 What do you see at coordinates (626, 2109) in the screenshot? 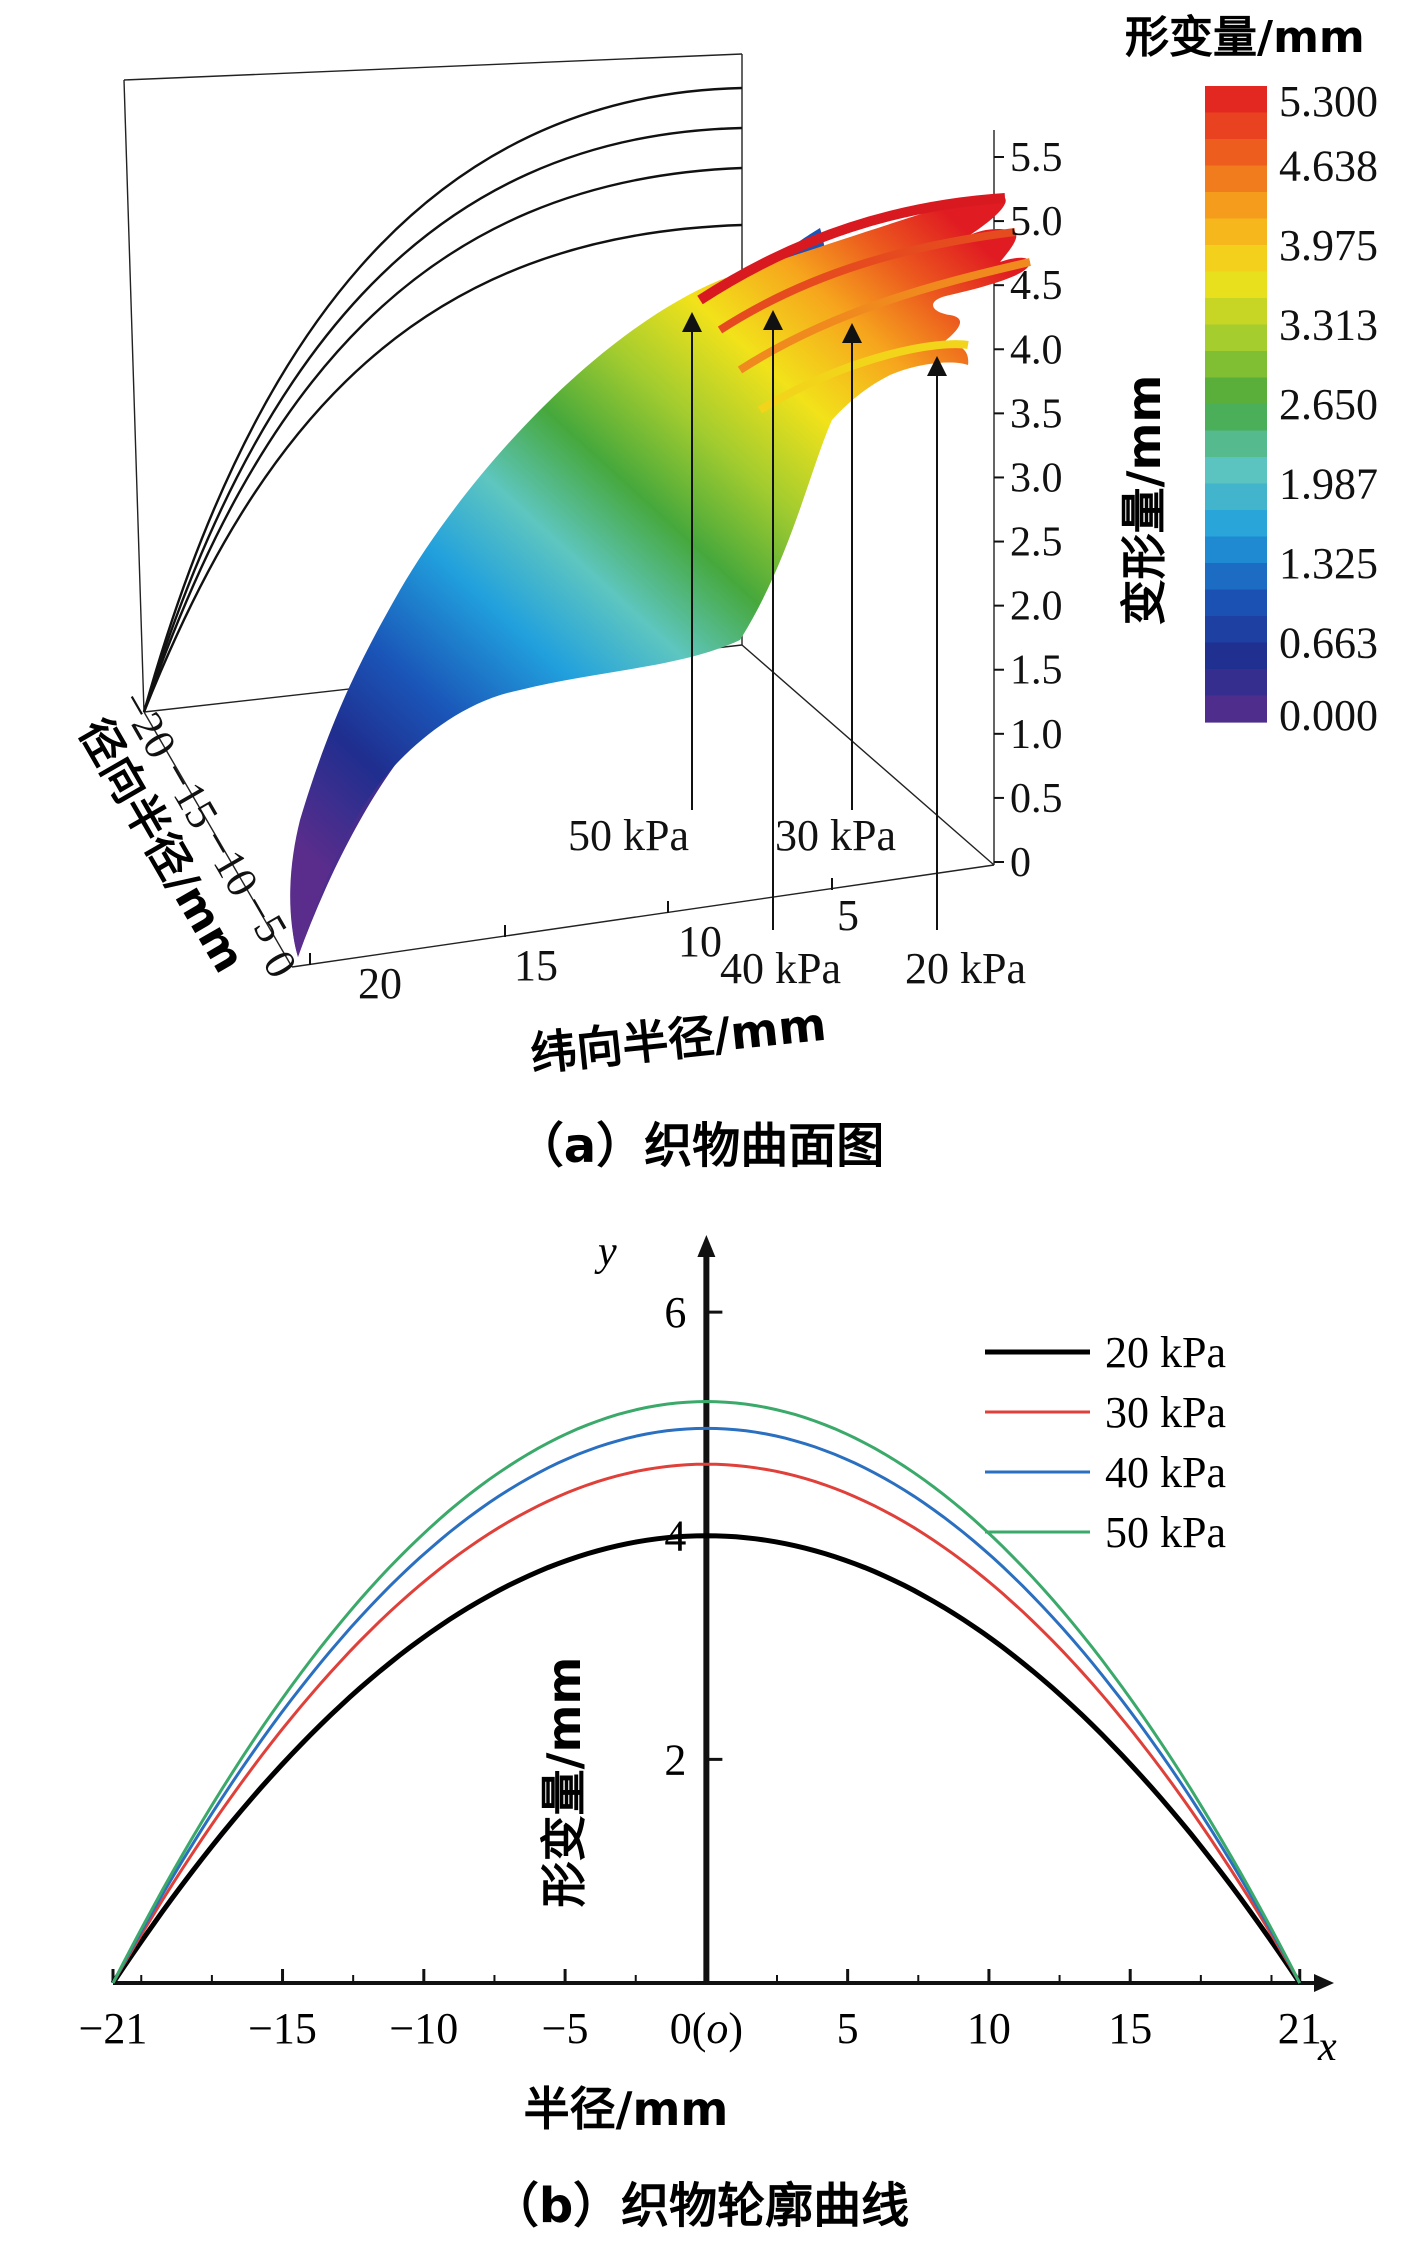
I see `line-x-axis-title: 半径/mm` at bounding box center [626, 2109].